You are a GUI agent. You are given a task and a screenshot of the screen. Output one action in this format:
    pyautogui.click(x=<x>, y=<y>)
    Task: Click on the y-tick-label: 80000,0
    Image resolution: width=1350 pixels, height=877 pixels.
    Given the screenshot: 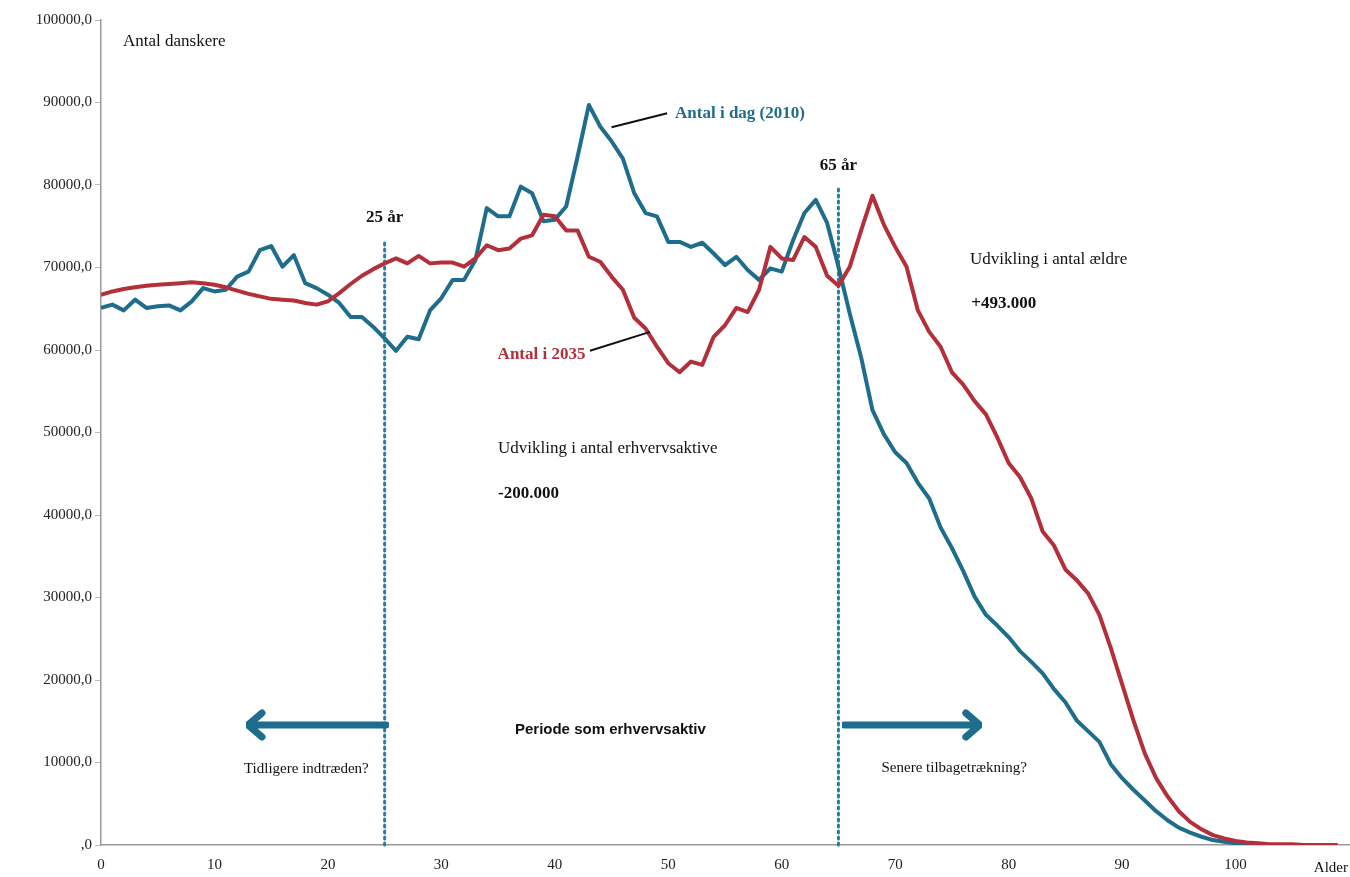 What is the action you would take?
    pyautogui.click(x=67, y=183)
    